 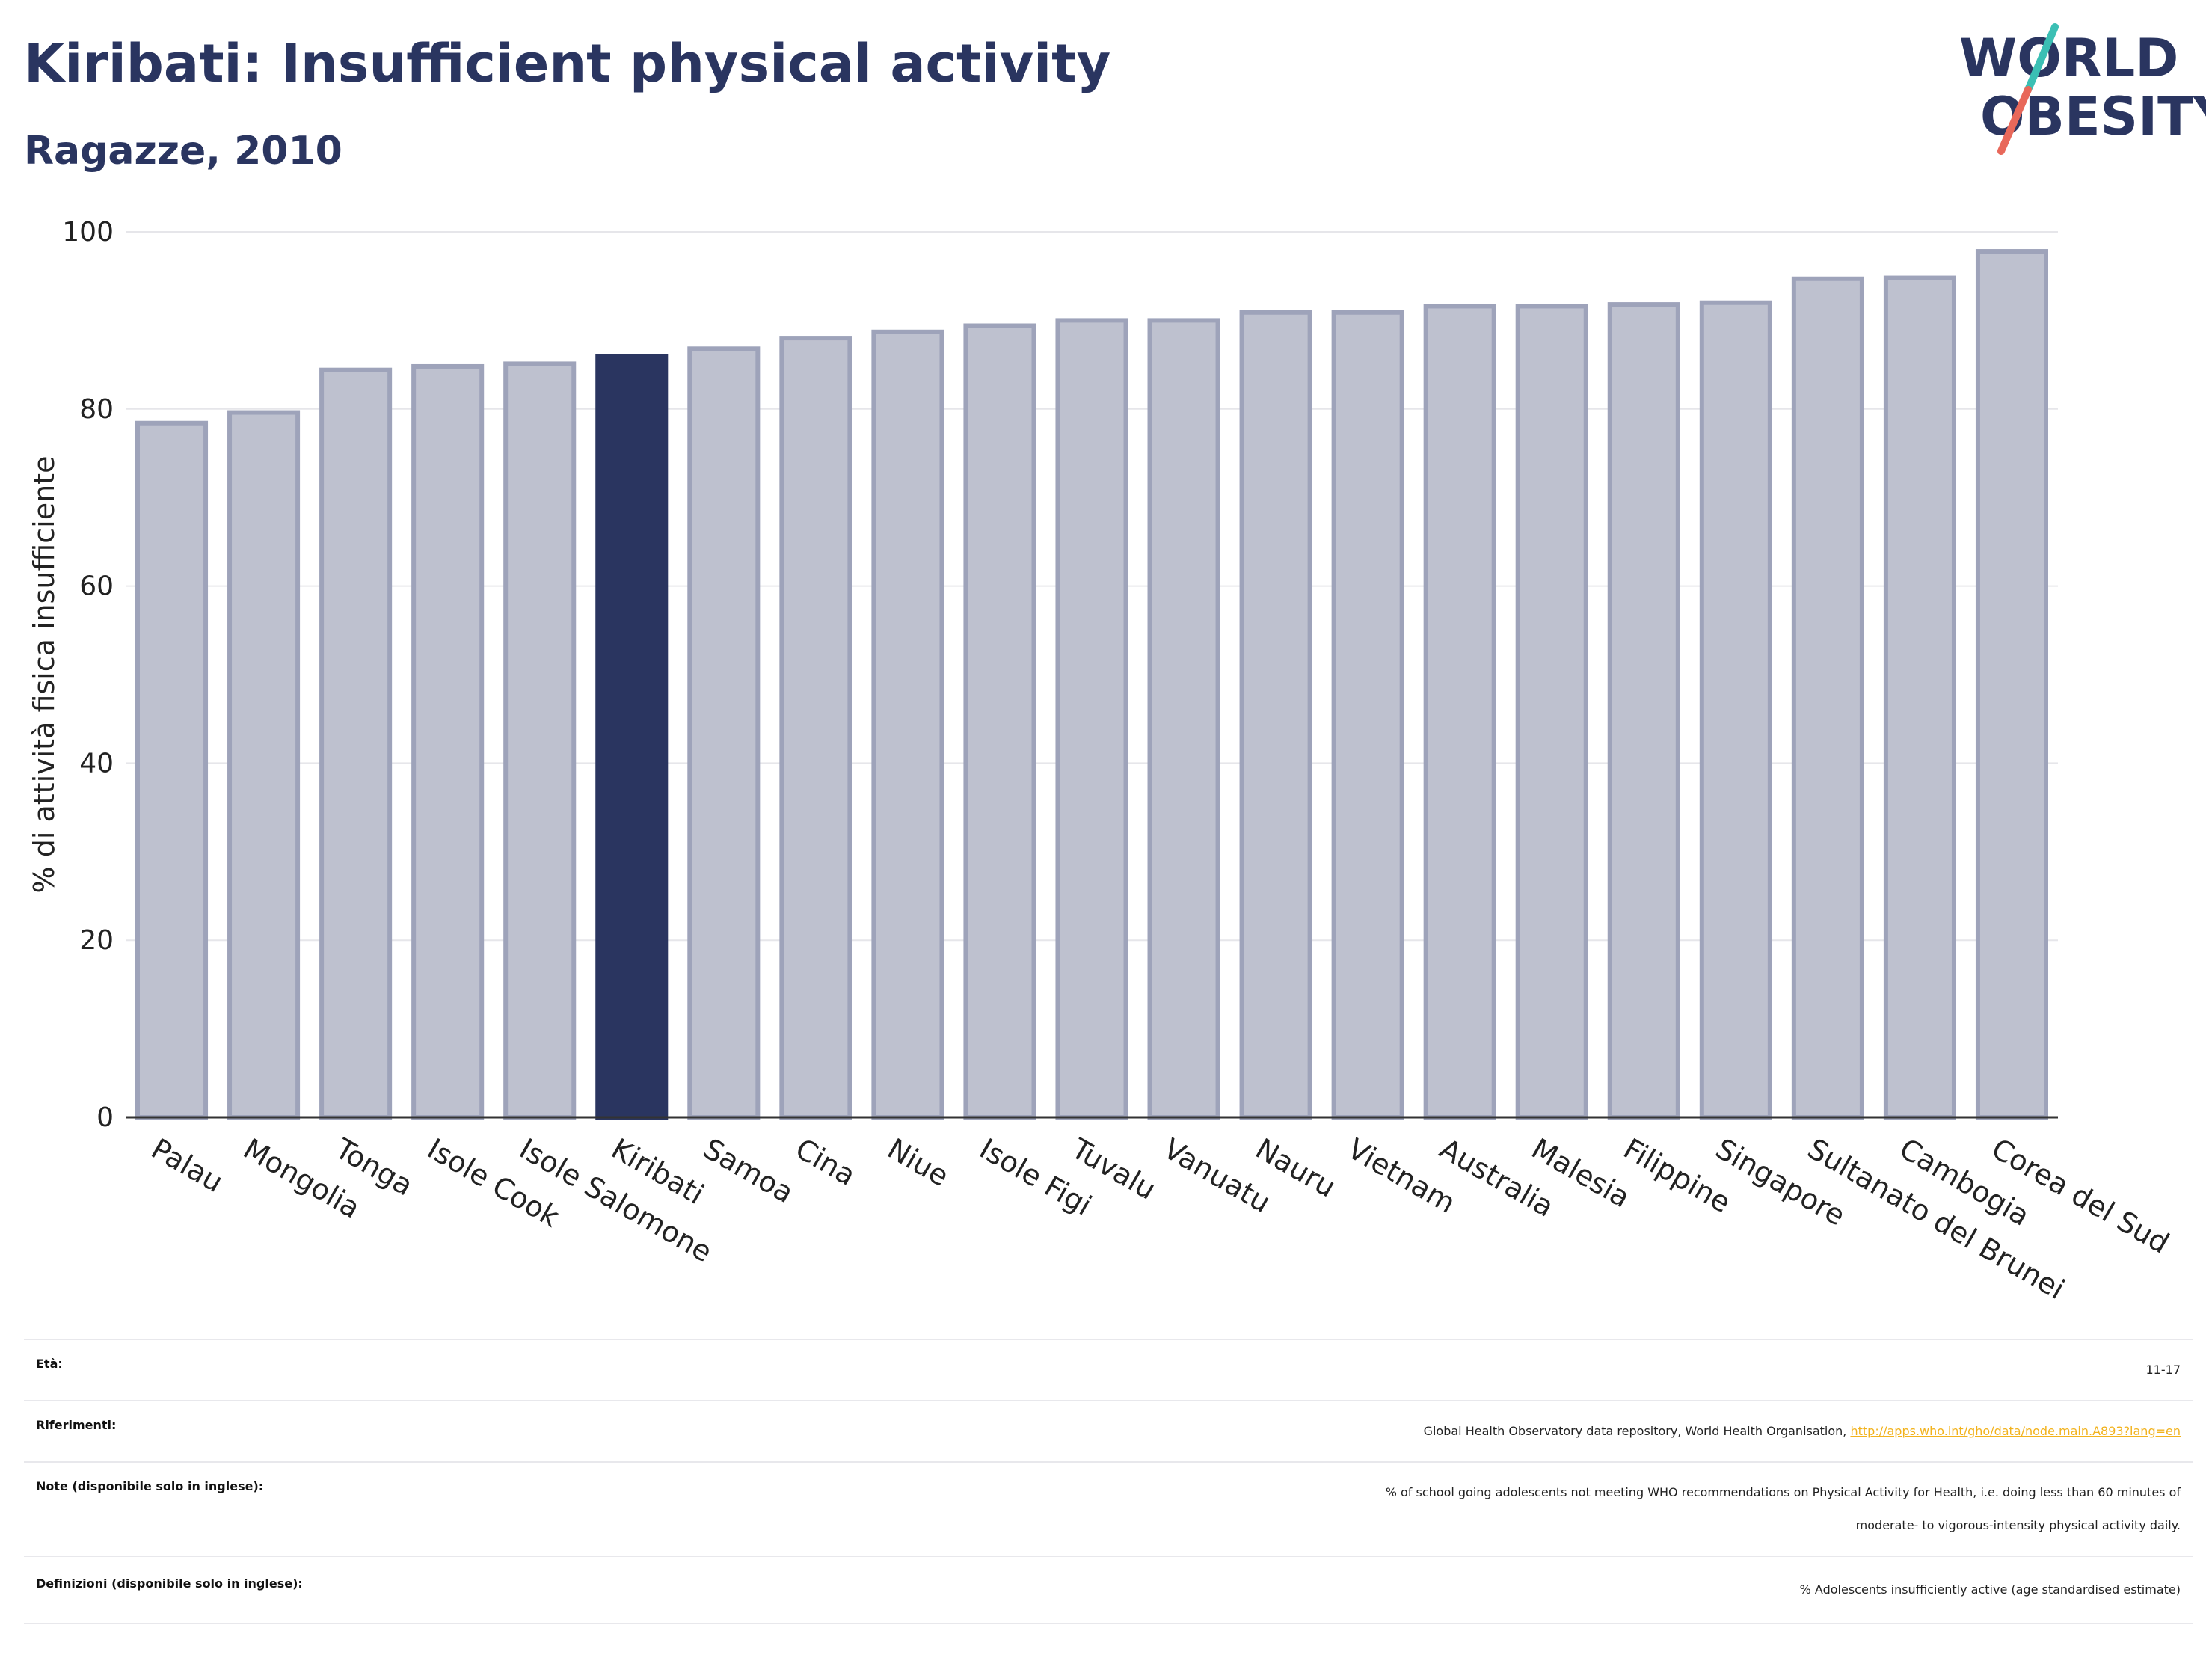 I want to click on y-tick-label: 20, so click(x=96, y=940).